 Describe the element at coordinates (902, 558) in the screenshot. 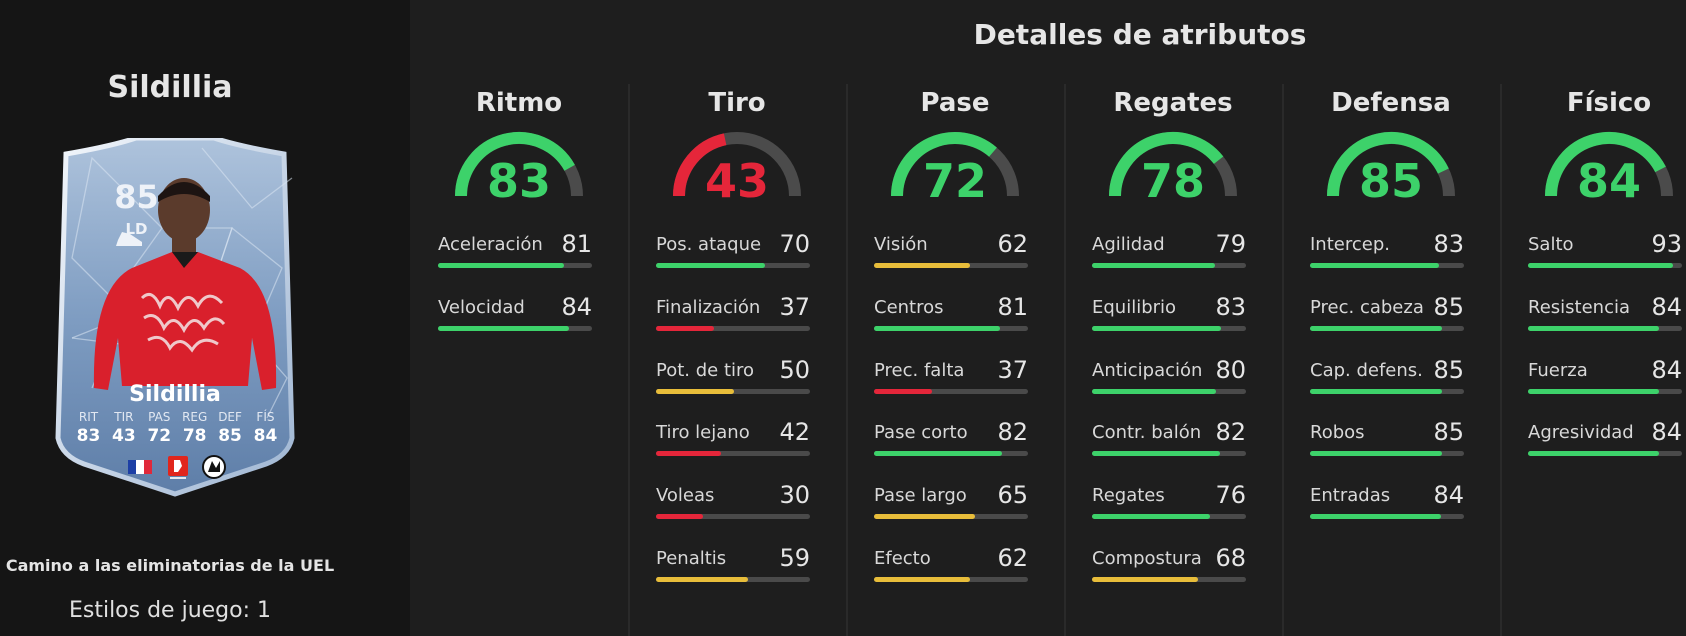

I see `attribute-label: Efecto` at that location.